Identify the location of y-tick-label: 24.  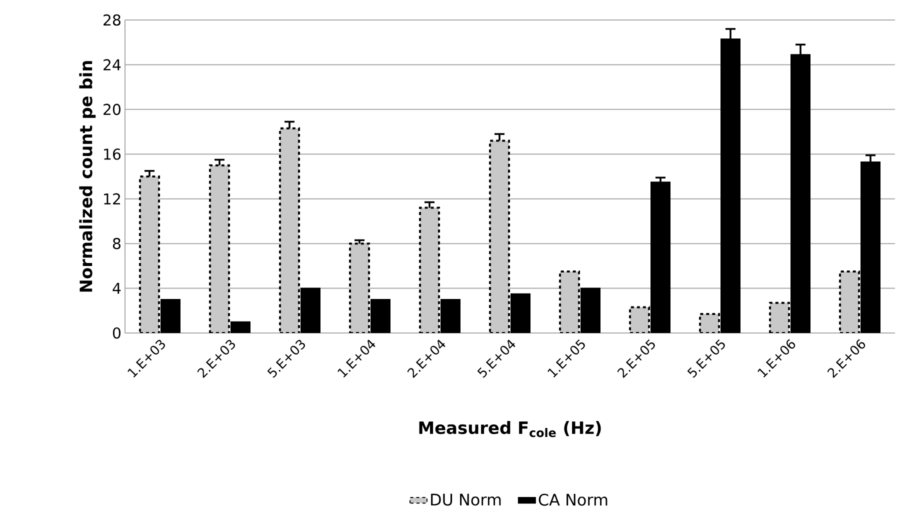
(112, 64).